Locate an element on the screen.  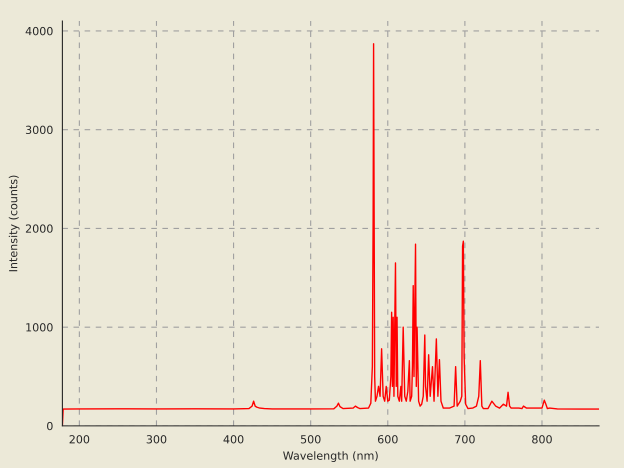
x-tick-label: 600 is located at coordinates (388, 439).